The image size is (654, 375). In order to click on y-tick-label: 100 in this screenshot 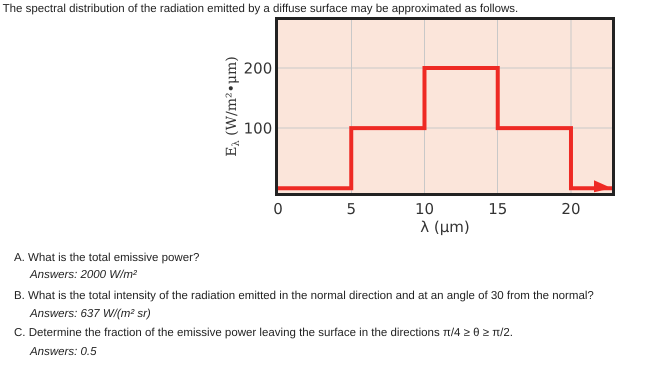, I will do `click(258, 128)`.